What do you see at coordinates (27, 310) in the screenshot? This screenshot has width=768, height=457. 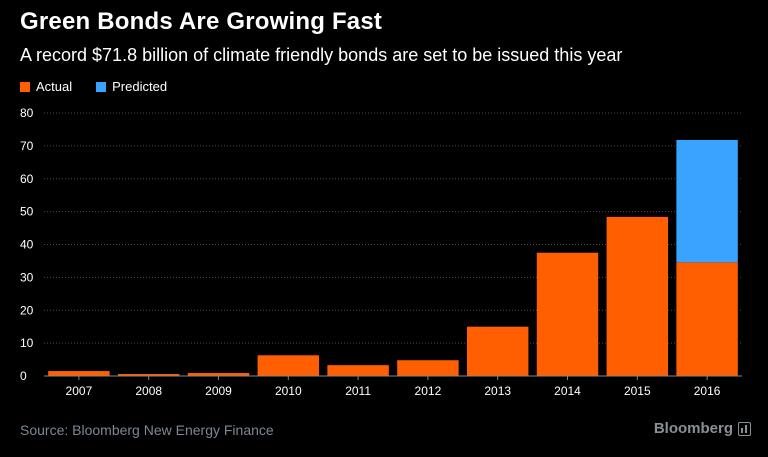 I see `y-tick-label-20: 20` at bounding box center [27, 310].